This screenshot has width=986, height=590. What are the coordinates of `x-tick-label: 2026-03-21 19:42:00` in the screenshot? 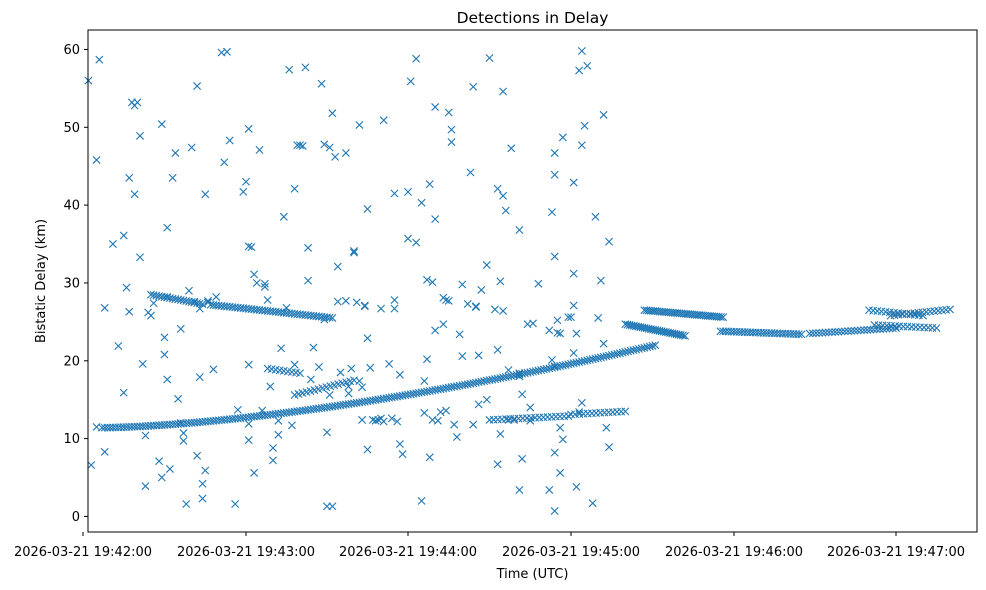 It's located at (83, 552).